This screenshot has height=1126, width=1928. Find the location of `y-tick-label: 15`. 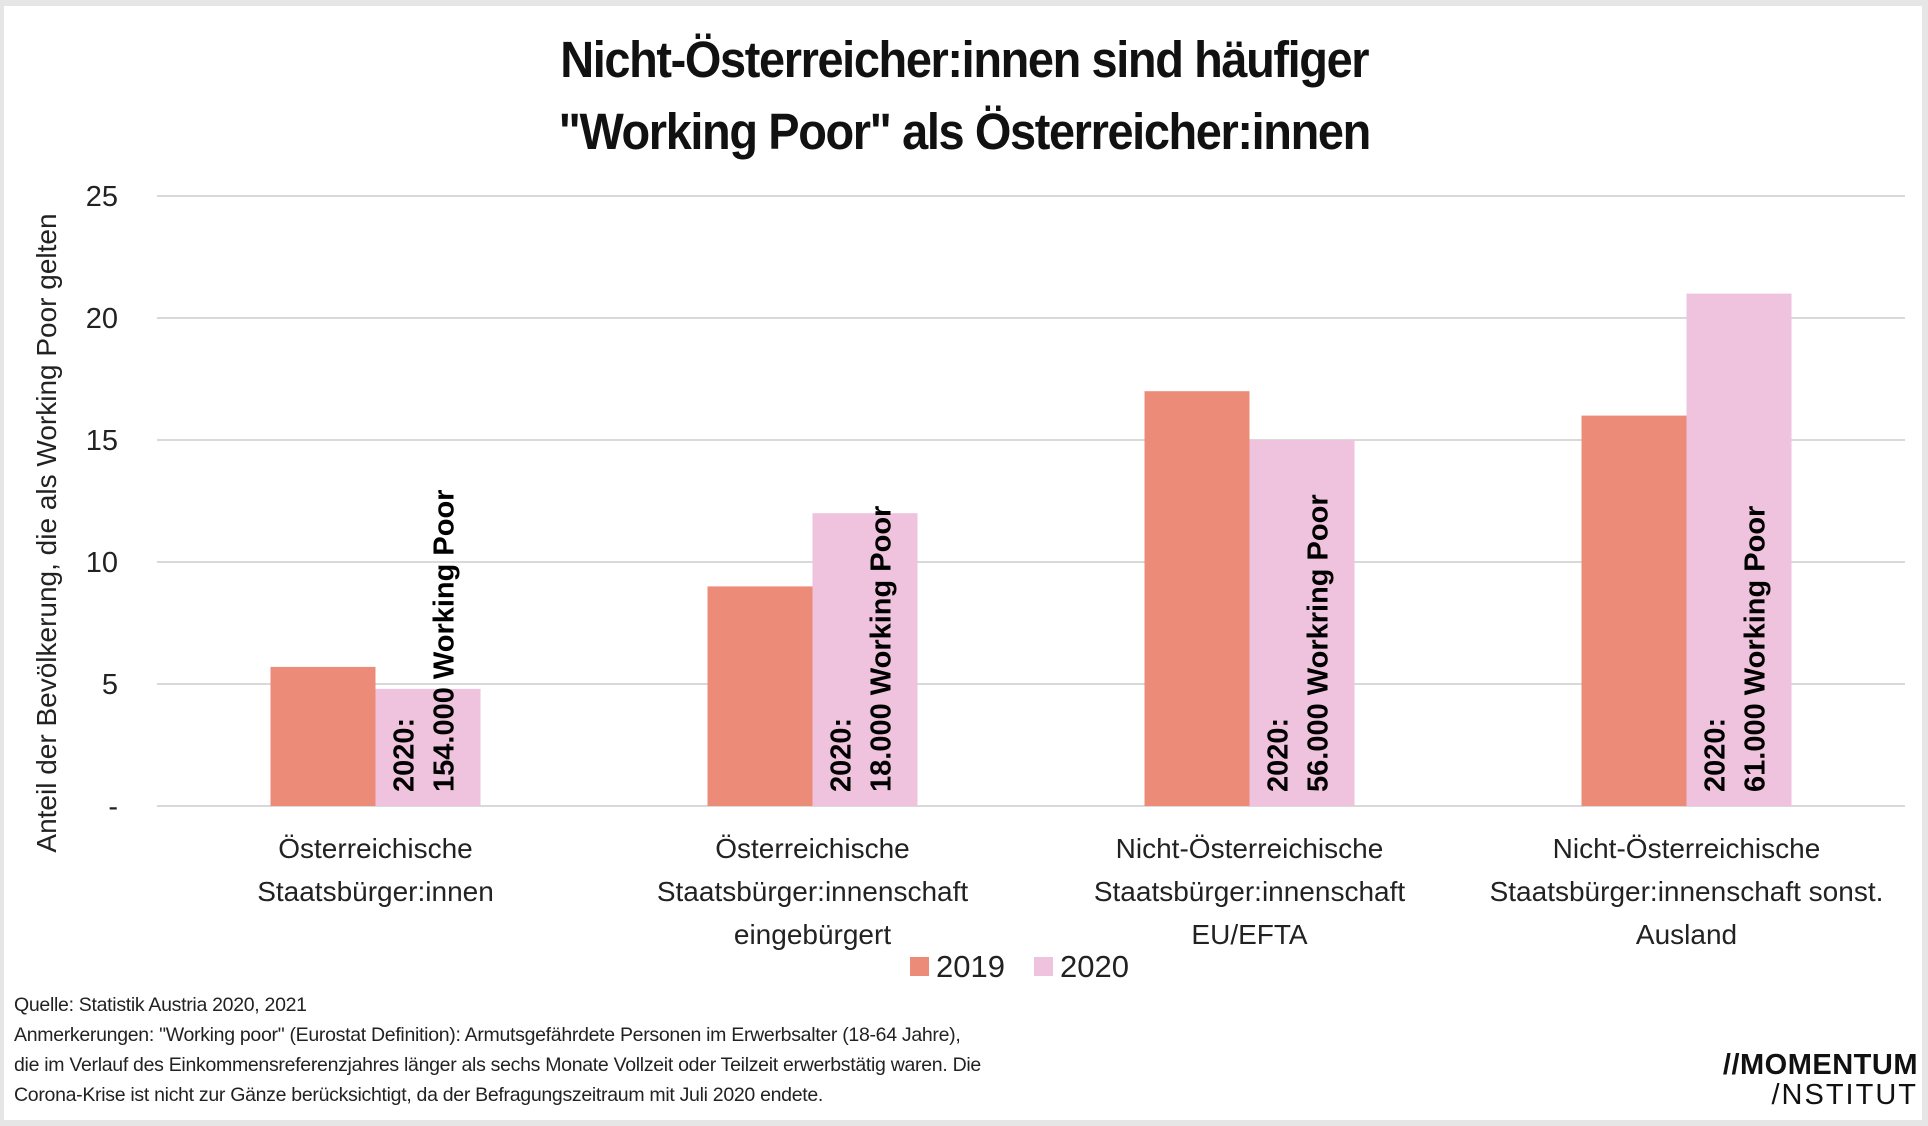

y-tick-label: 15 is located at coordinates (102, 441).